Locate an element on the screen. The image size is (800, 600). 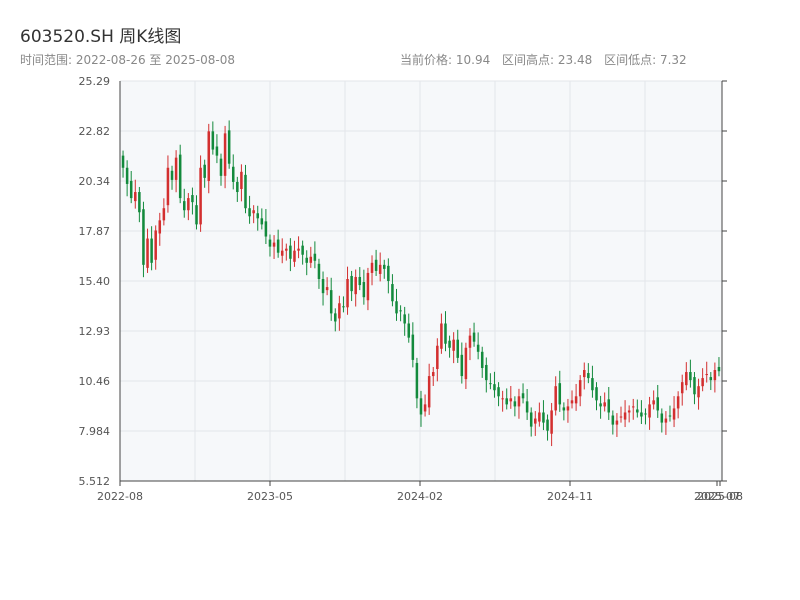
y-tick-label: 5.512 is located at coordinates (95, 481).